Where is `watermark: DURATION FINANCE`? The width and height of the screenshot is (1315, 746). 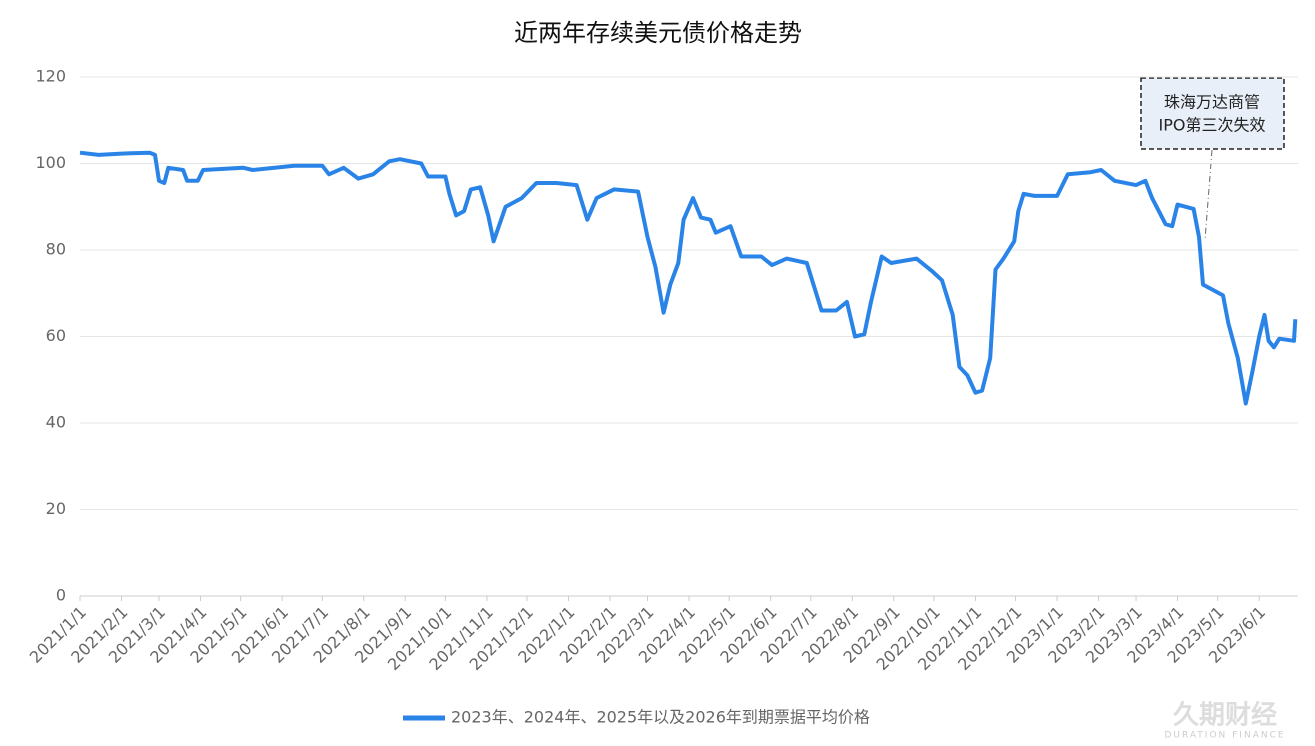 watermark: DURATION FINANCE is located at coordinates (1224, 736).